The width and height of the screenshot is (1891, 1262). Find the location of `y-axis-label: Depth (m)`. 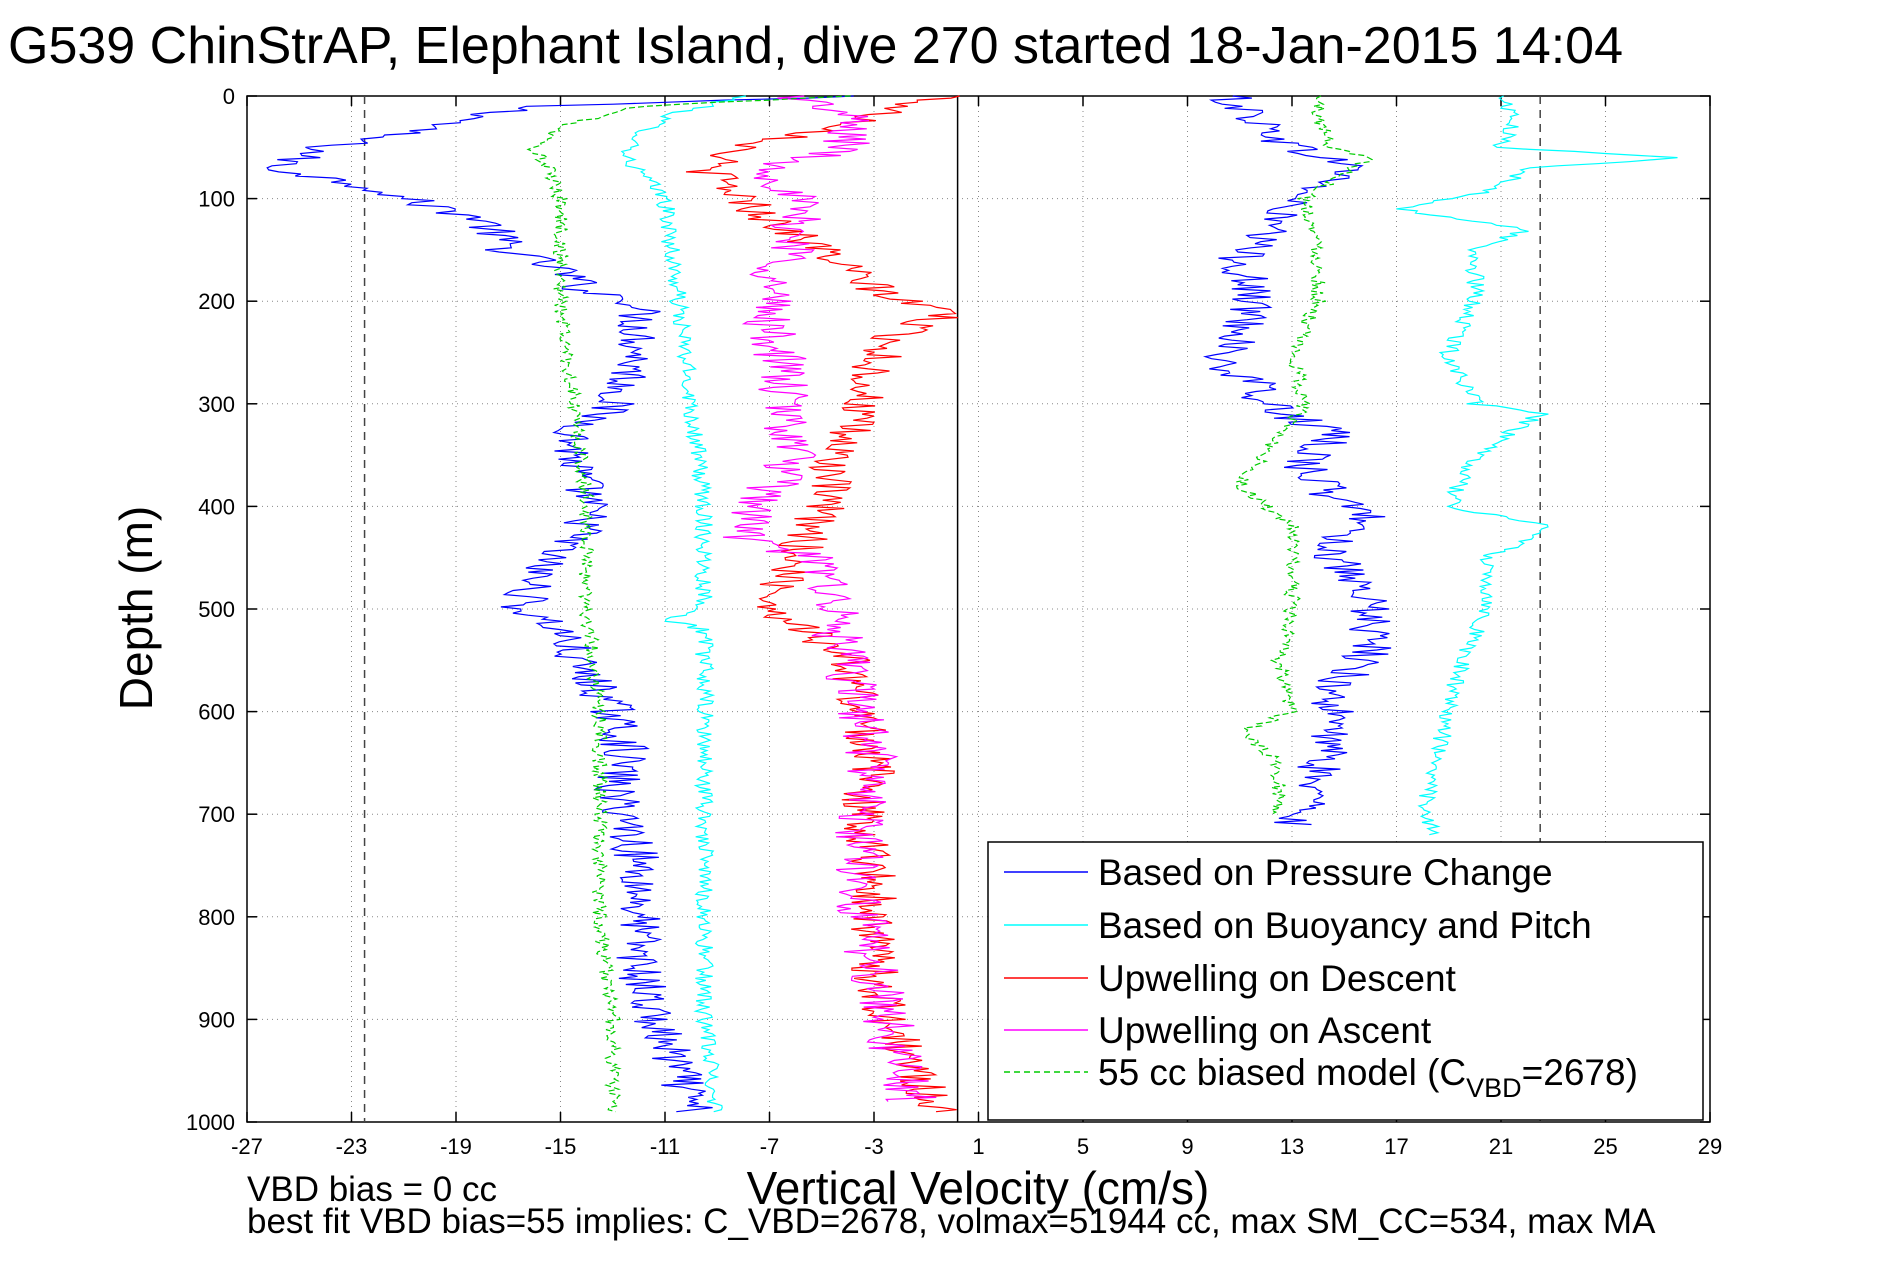

y-axis-label: Depth (m) is located at coordinates (136, 608).